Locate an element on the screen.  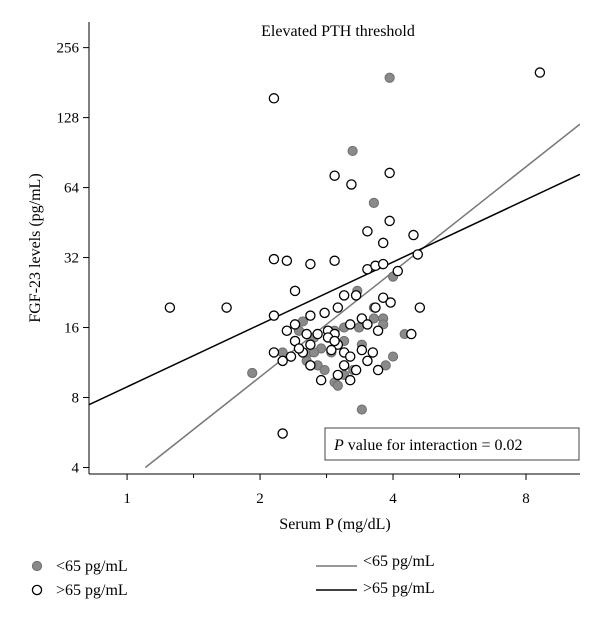
annotation-box is located at coordinates (452, 444).